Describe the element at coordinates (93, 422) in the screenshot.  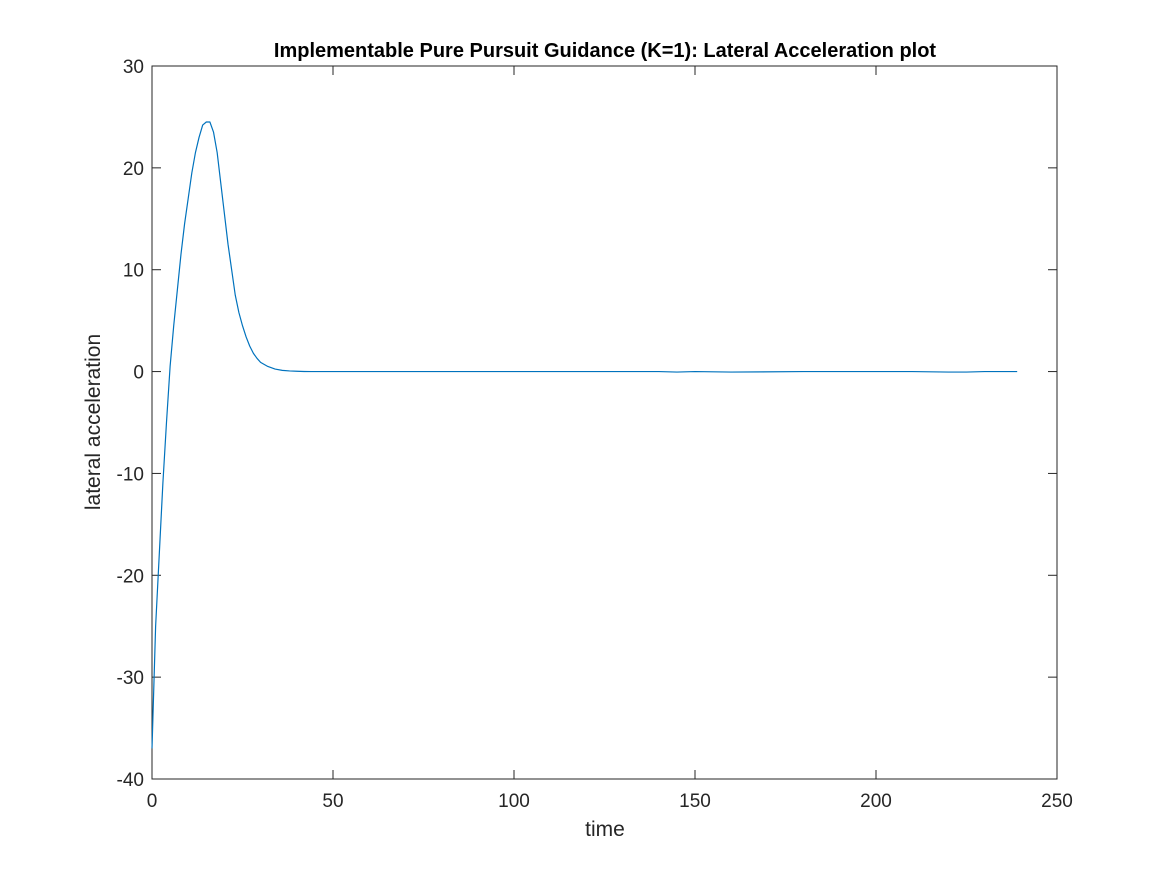
I see `y-axis-label: lateral acceleration` at that location.